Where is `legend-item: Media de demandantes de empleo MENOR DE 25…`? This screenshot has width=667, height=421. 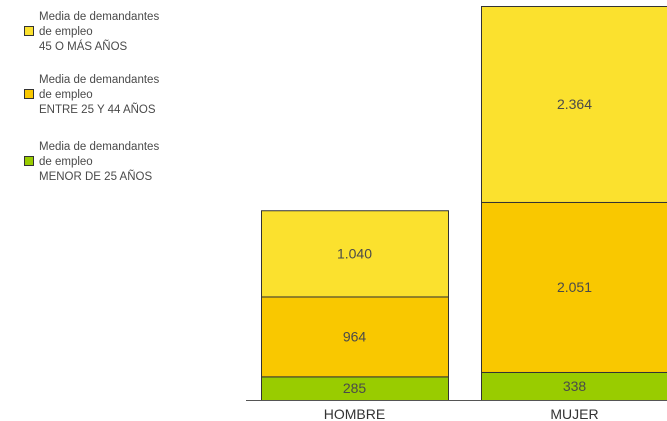 legend-item: Media de demandantes de empleo MENOR DE 25… is located at coordinates (91, 162).